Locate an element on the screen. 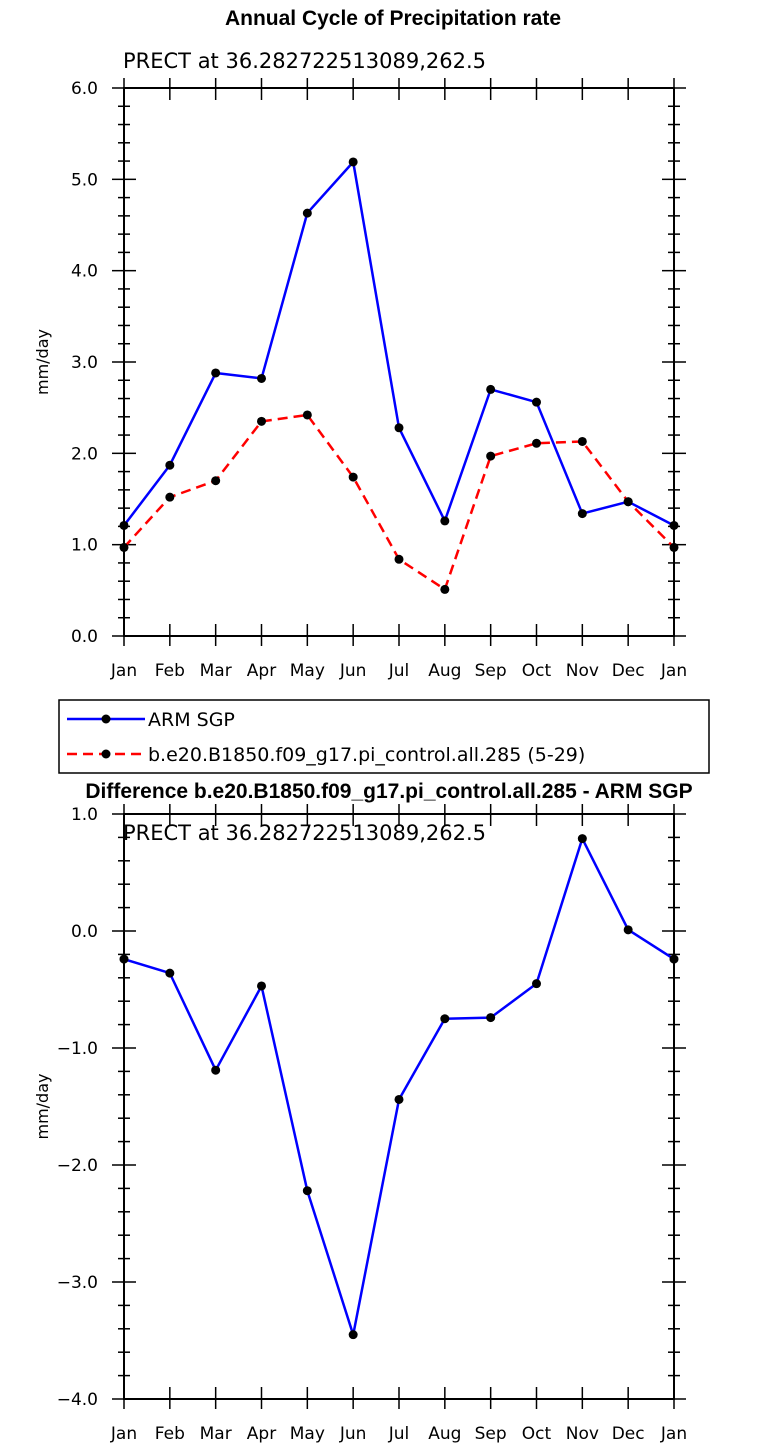  top-chart-subtitle: PRECT at 36.282722513089,262.5 is located at coordinates (304, 61).